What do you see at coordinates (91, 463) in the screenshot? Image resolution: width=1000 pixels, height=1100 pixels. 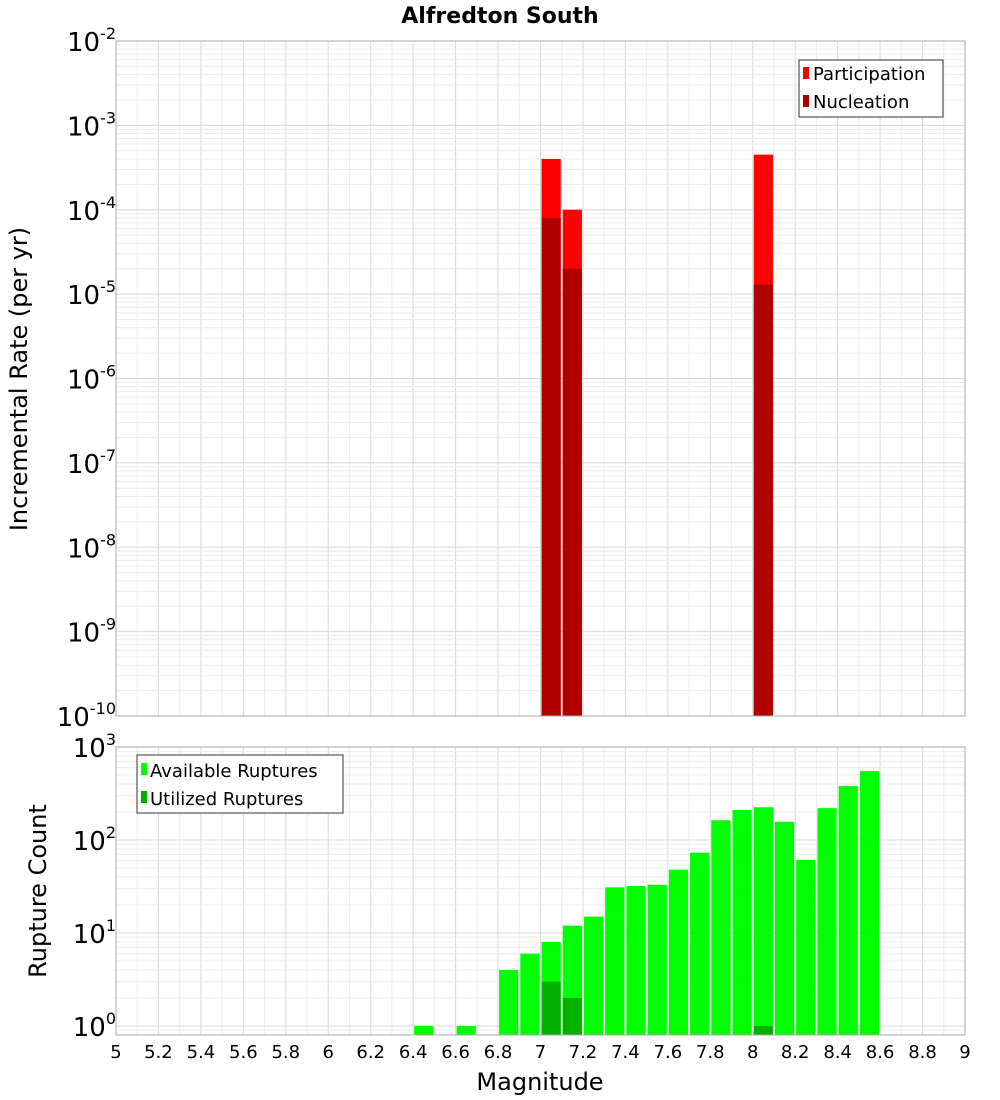 I see `y-tick-label: 10⁻⁷` at bounding box center [91, 463].